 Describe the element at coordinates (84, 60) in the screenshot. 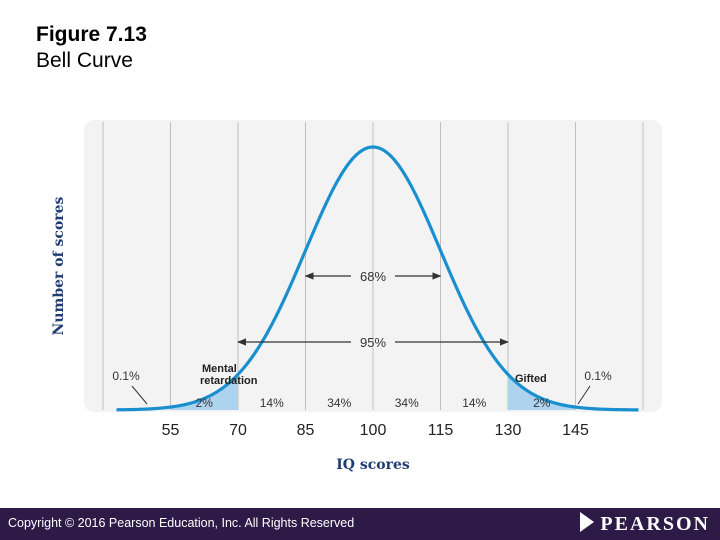

I see `figure-title: Bell Curve` at that location.